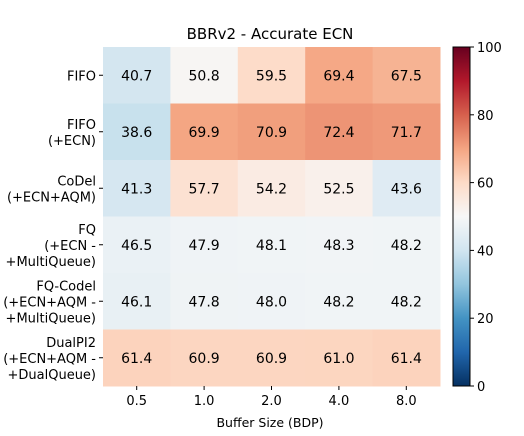  Describe the element at coordinates (406, 401) in the screenshot. I see `x-tick-label: 8.0` at that location.